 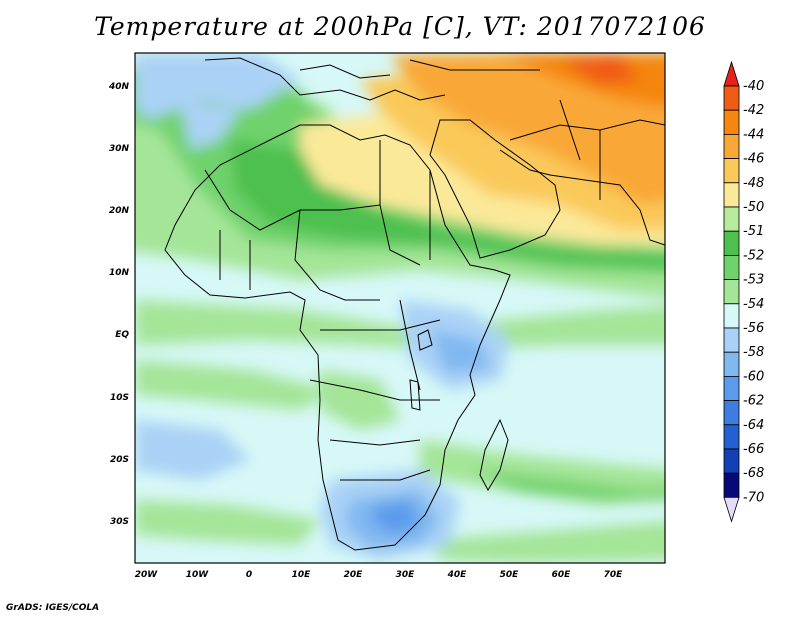 I want to click on lon-tick: 60E, so click(x=562, y=575).